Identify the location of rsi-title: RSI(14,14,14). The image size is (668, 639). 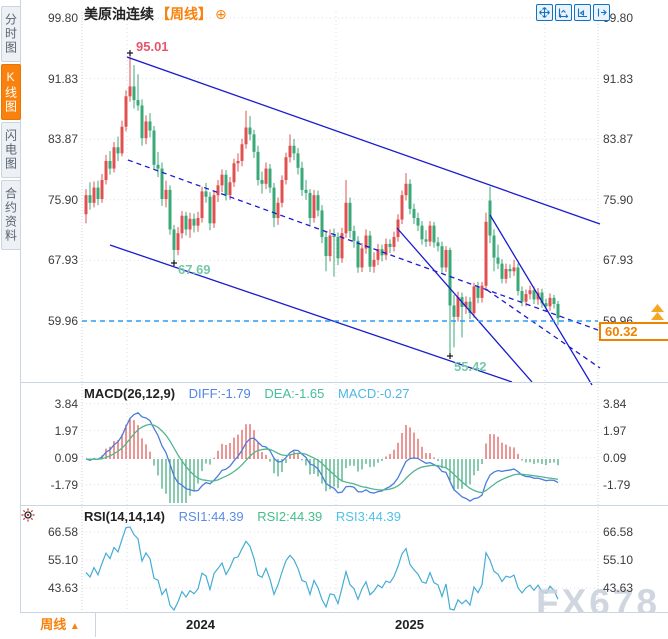
(124, 516).